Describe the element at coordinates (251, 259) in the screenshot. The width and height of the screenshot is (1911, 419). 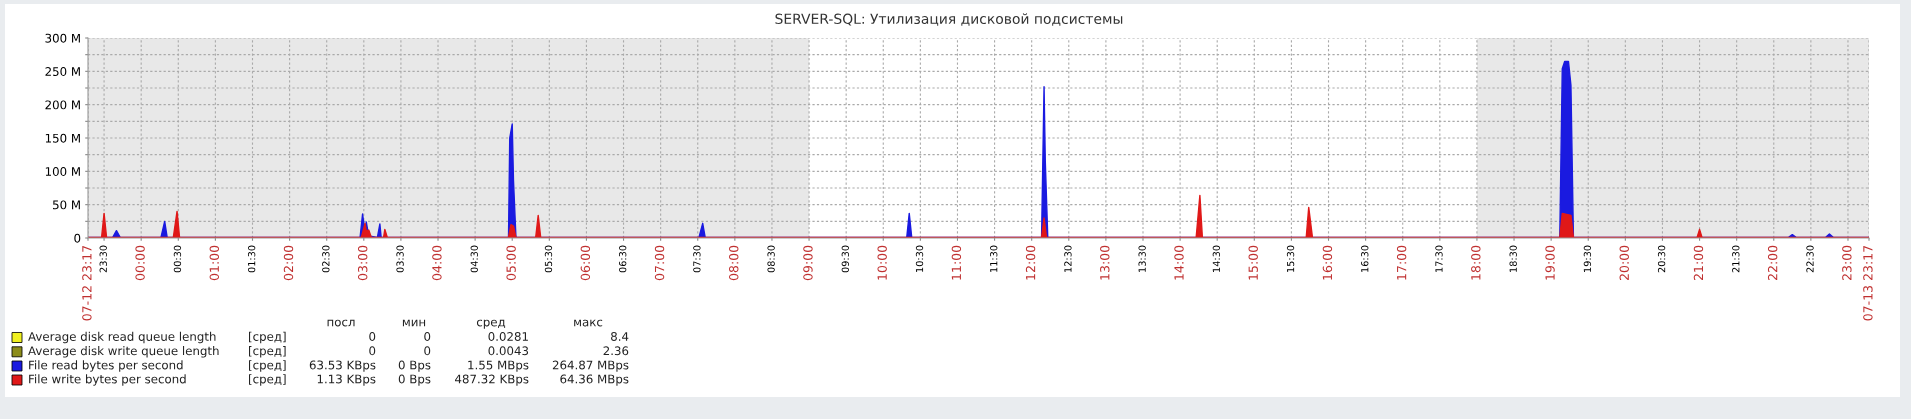
I see `x-tick-label: 01:30` at that location.